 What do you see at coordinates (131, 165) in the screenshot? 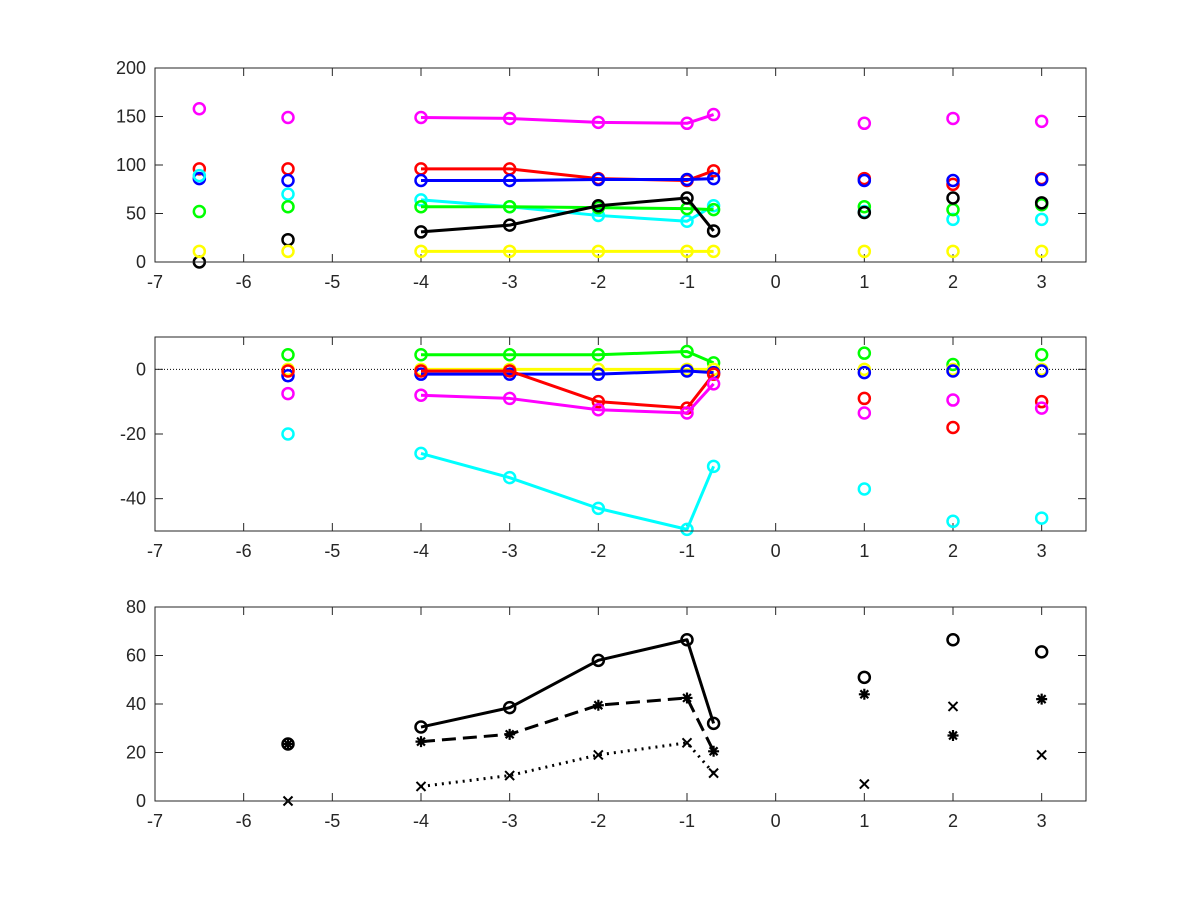
I see `y-tick-label: 100` at bounding box center [131, 165].